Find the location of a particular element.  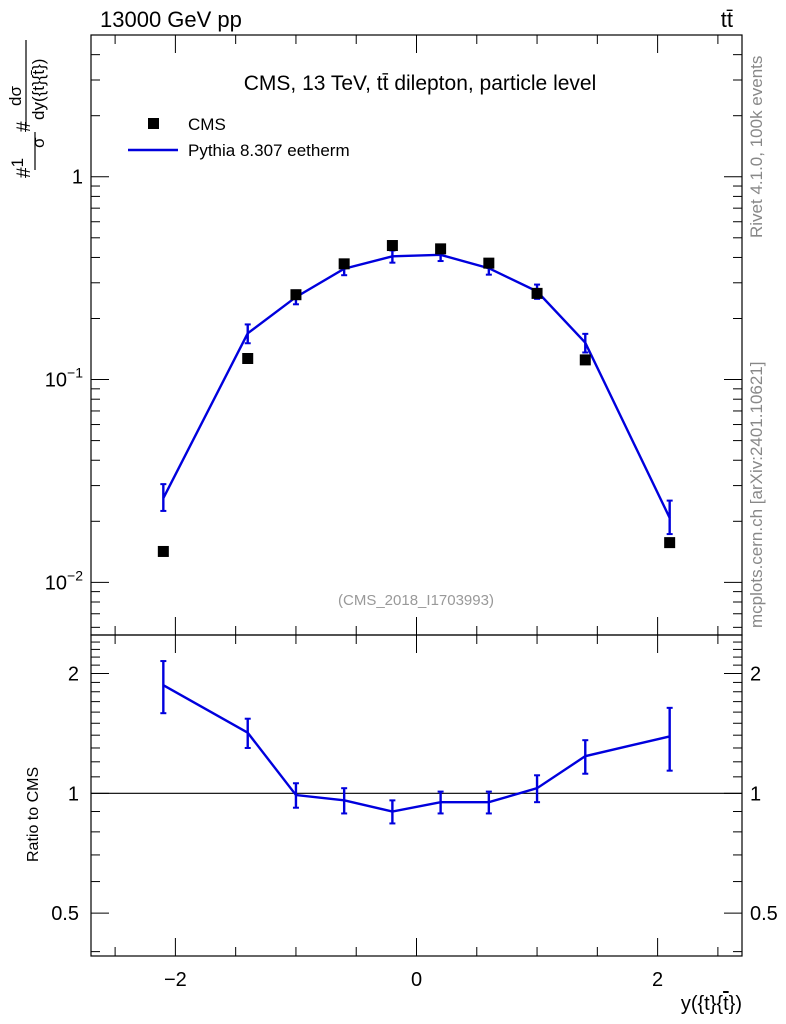

y-axis-label: #1 σ # dσ dy({t}{t̄}) is located at coordinates (27, 109).